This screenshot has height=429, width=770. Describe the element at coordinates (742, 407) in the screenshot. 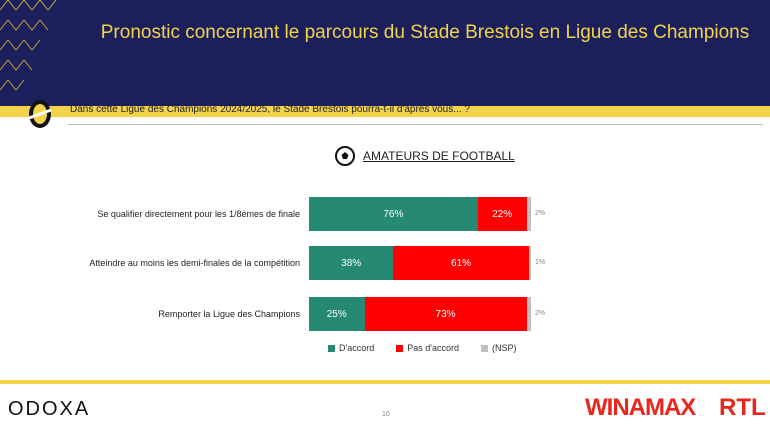

I see `rtl-logo: RTL` at that location.